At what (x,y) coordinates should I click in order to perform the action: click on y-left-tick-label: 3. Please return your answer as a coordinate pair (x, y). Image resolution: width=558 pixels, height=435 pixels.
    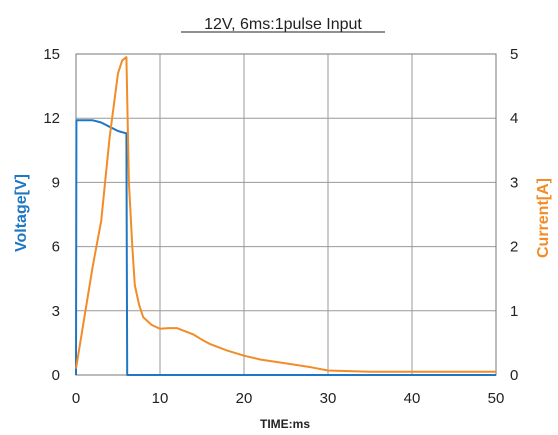
    Looking at the image, I should click on (56, 311).